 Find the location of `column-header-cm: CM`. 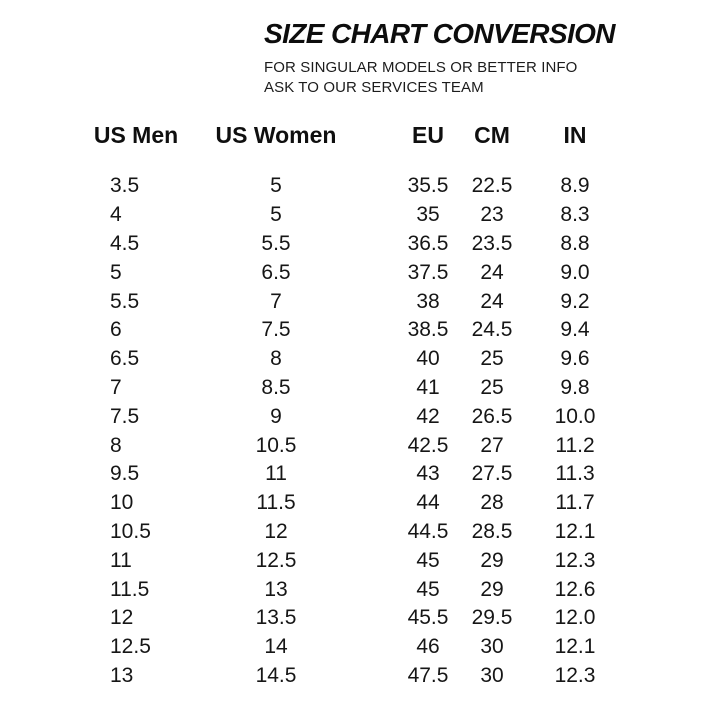

column-header-cm: CM is located at coordinates (492, 134).